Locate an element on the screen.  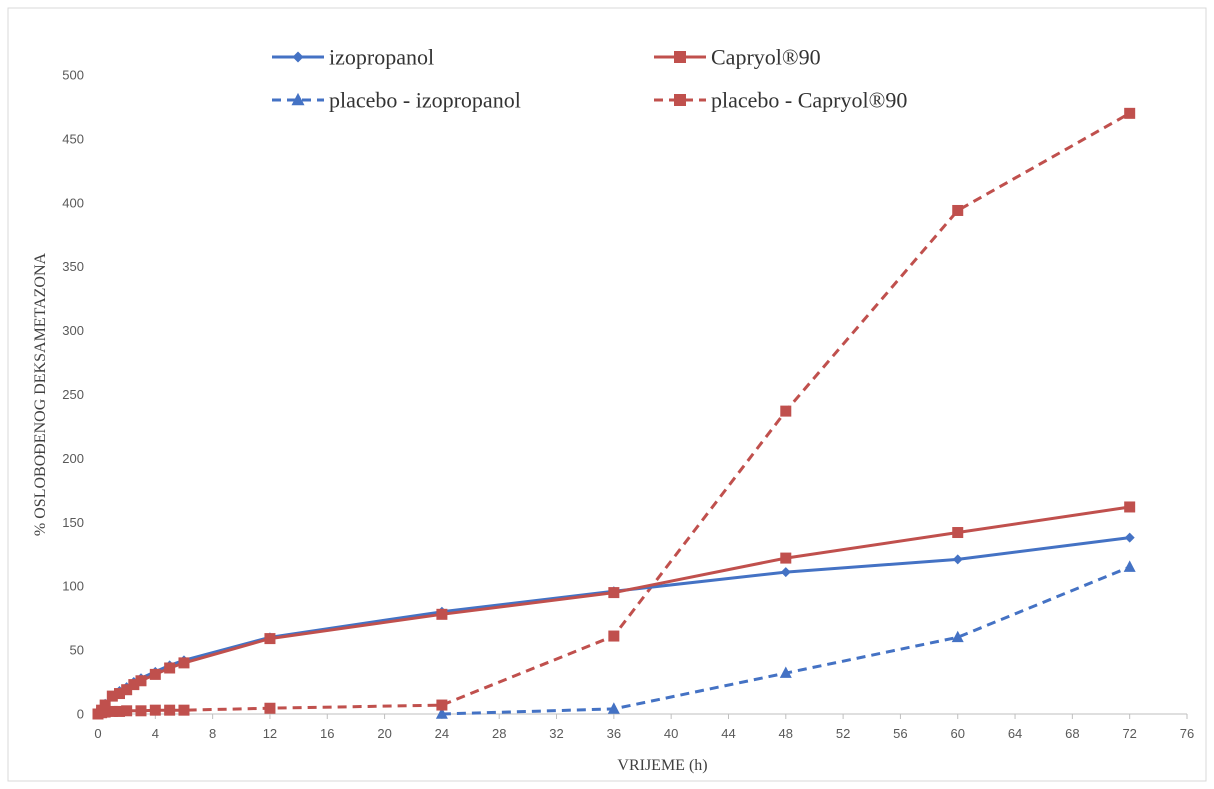
y-tick-label: 400 is located at coordinates (73, 202).